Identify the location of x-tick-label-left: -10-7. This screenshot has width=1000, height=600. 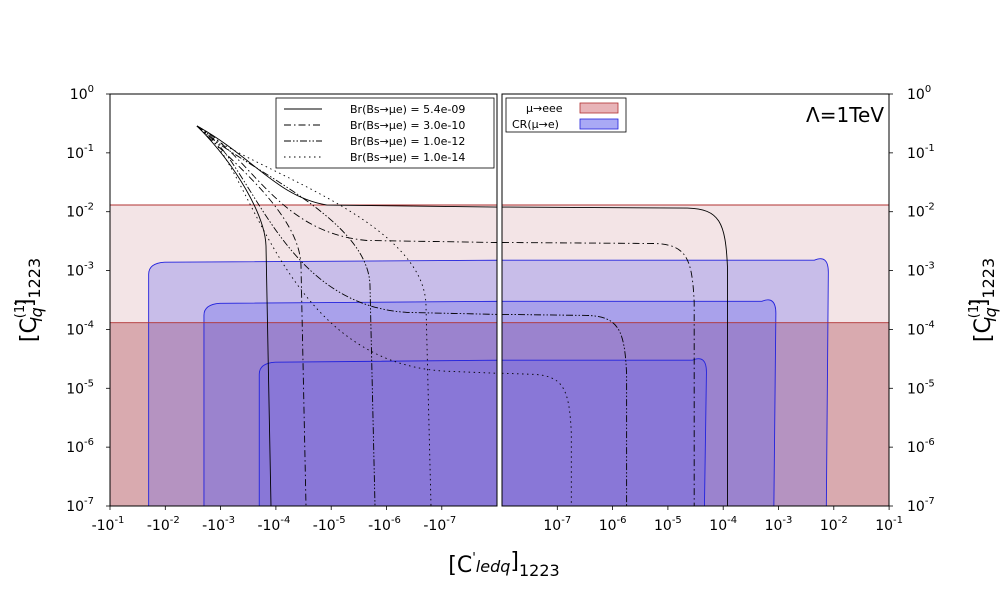
(439, 524).